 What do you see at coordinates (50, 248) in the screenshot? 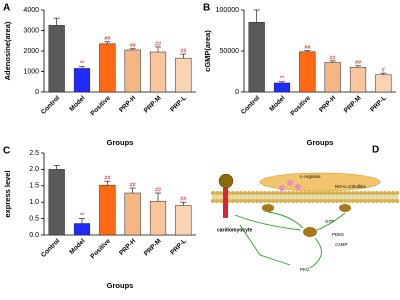
I see `x-tick-label: Control` at bounding box center [50, 248].